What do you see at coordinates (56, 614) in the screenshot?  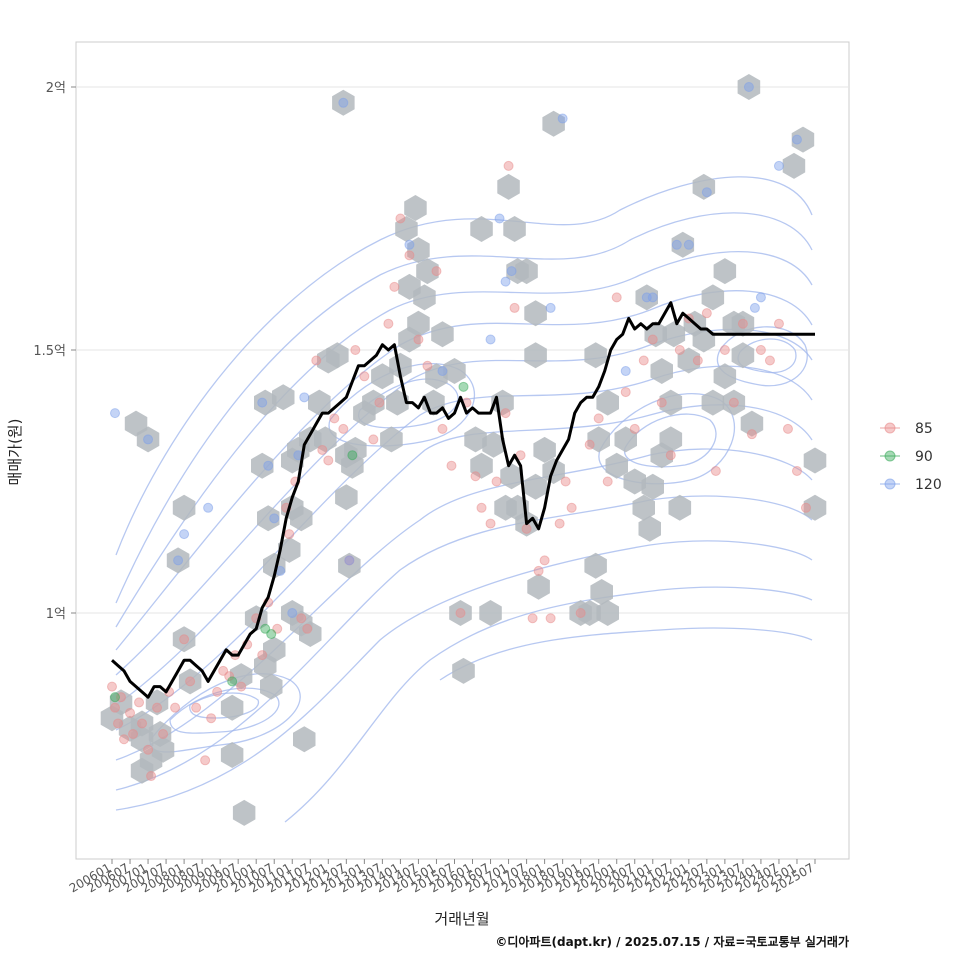 I see `y-tick-label: 1억` at bounding box center [56, 614].